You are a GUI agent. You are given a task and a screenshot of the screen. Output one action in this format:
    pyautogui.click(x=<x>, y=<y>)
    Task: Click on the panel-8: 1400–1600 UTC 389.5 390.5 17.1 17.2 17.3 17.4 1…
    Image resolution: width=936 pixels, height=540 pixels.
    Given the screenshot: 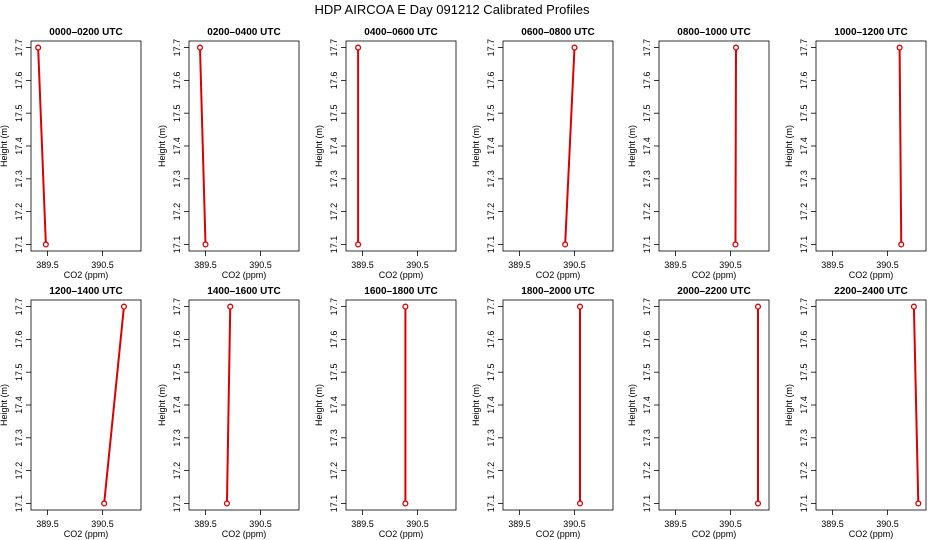 What is the action you would take?
    pyautogui.click(x=228, y=412)
    